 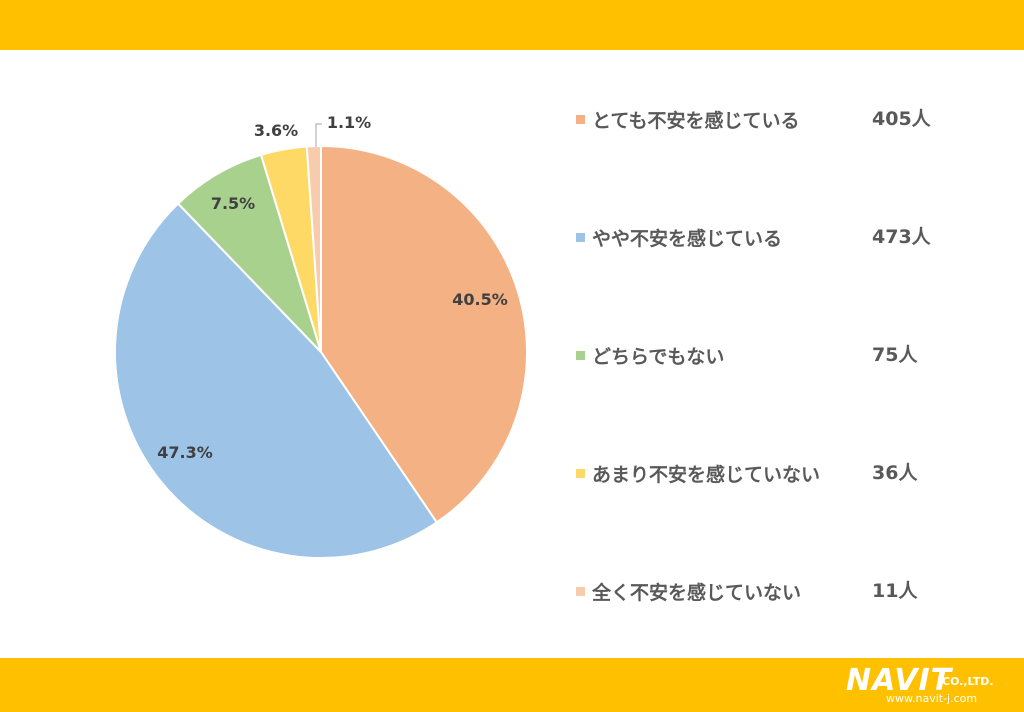 I want to click on legend-count-5: 11人, so click(x=895, y=591).